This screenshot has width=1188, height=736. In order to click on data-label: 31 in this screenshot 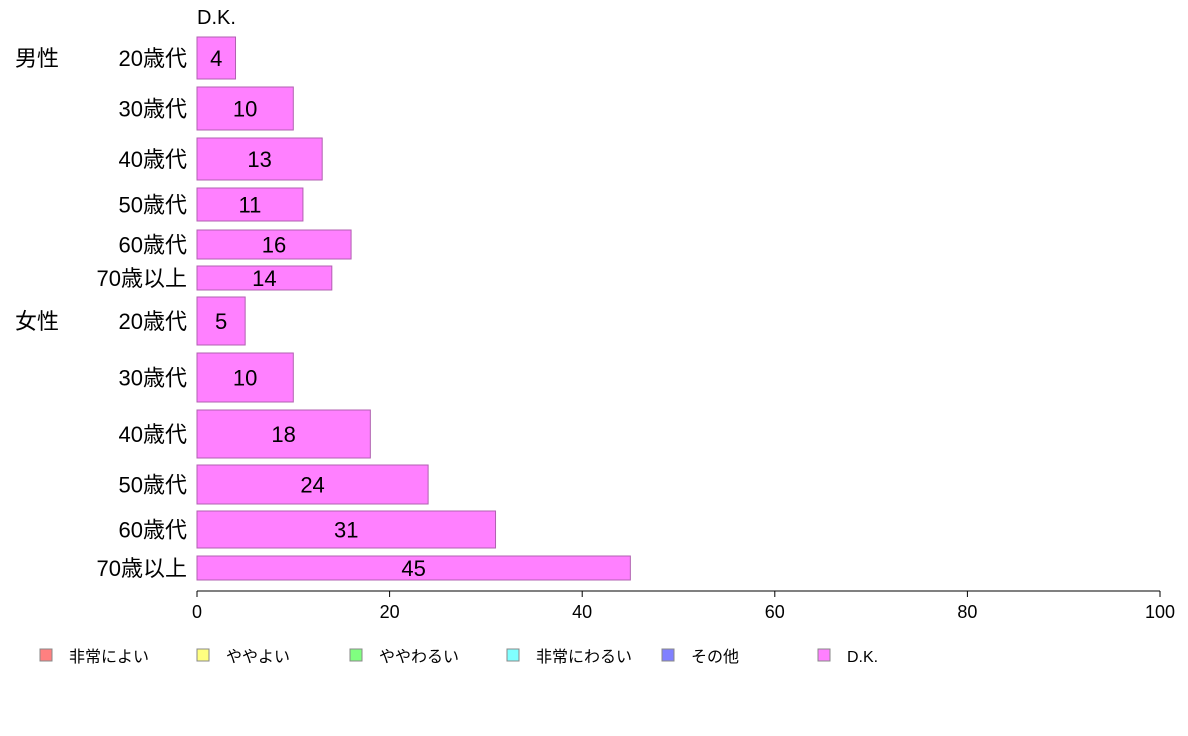, I will do `click(346, 530)`.